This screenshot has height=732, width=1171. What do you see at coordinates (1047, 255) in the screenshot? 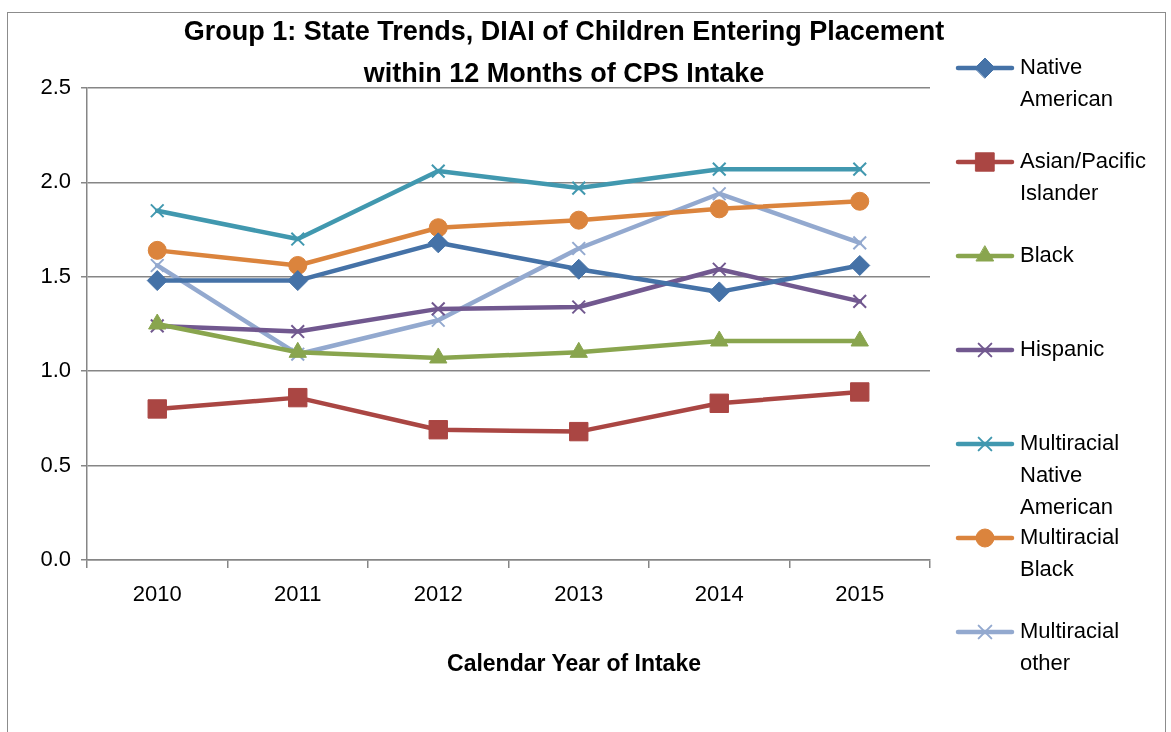
I see `legend-label: Black` at bounding box center [1047, 255].